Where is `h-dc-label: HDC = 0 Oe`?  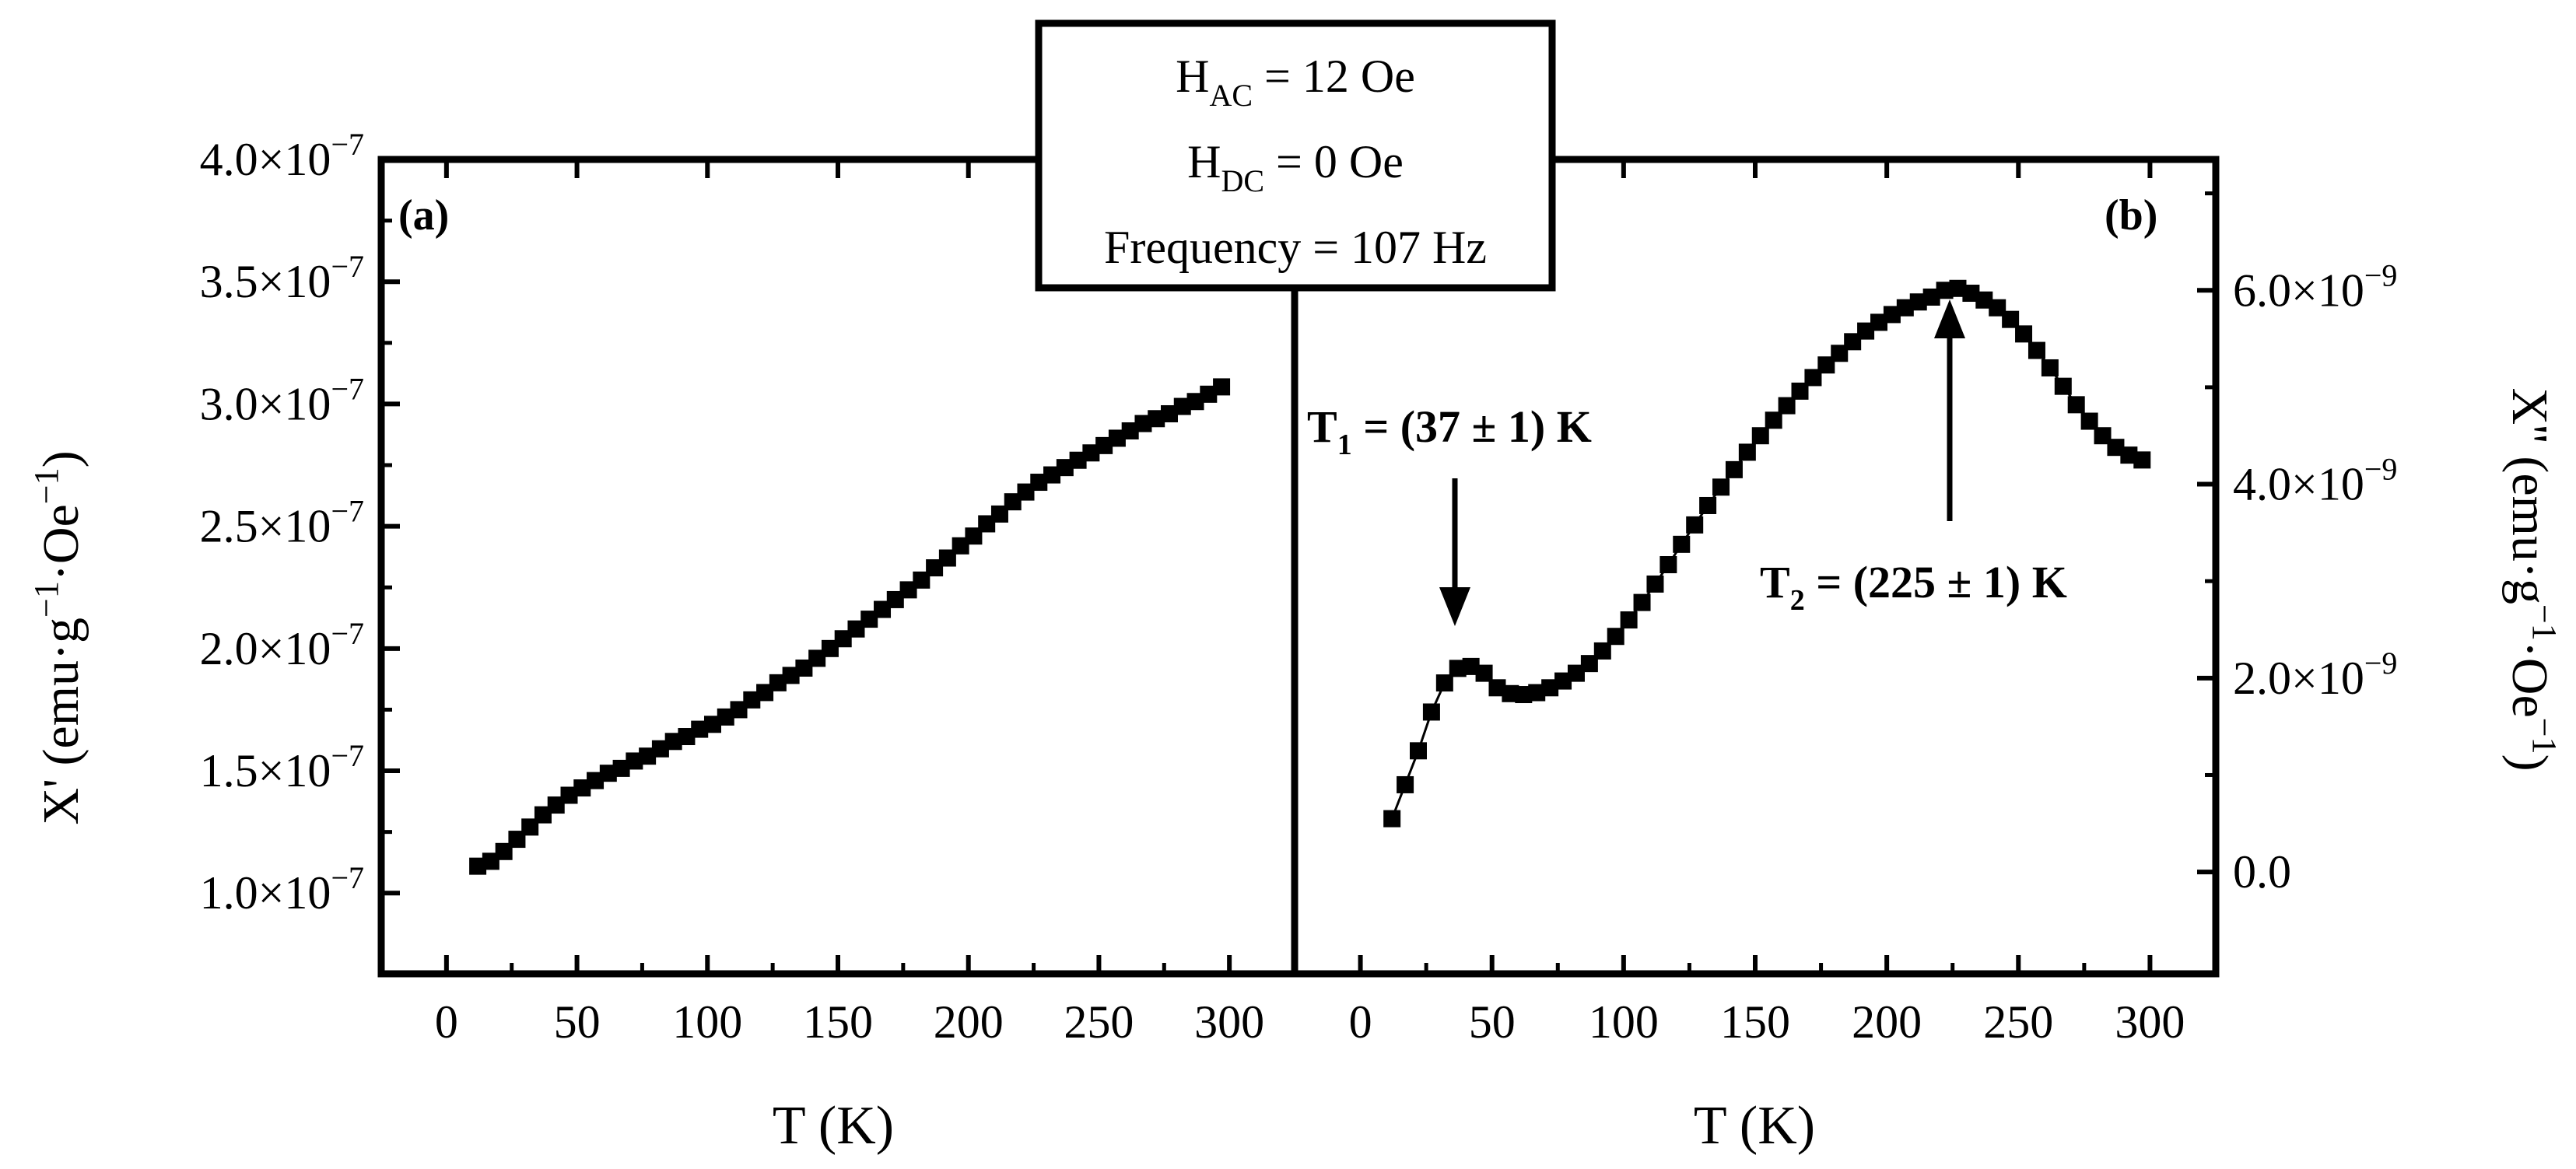 h-dc-label: HDC = 0 Oe is located at coordinates (1296, 167).